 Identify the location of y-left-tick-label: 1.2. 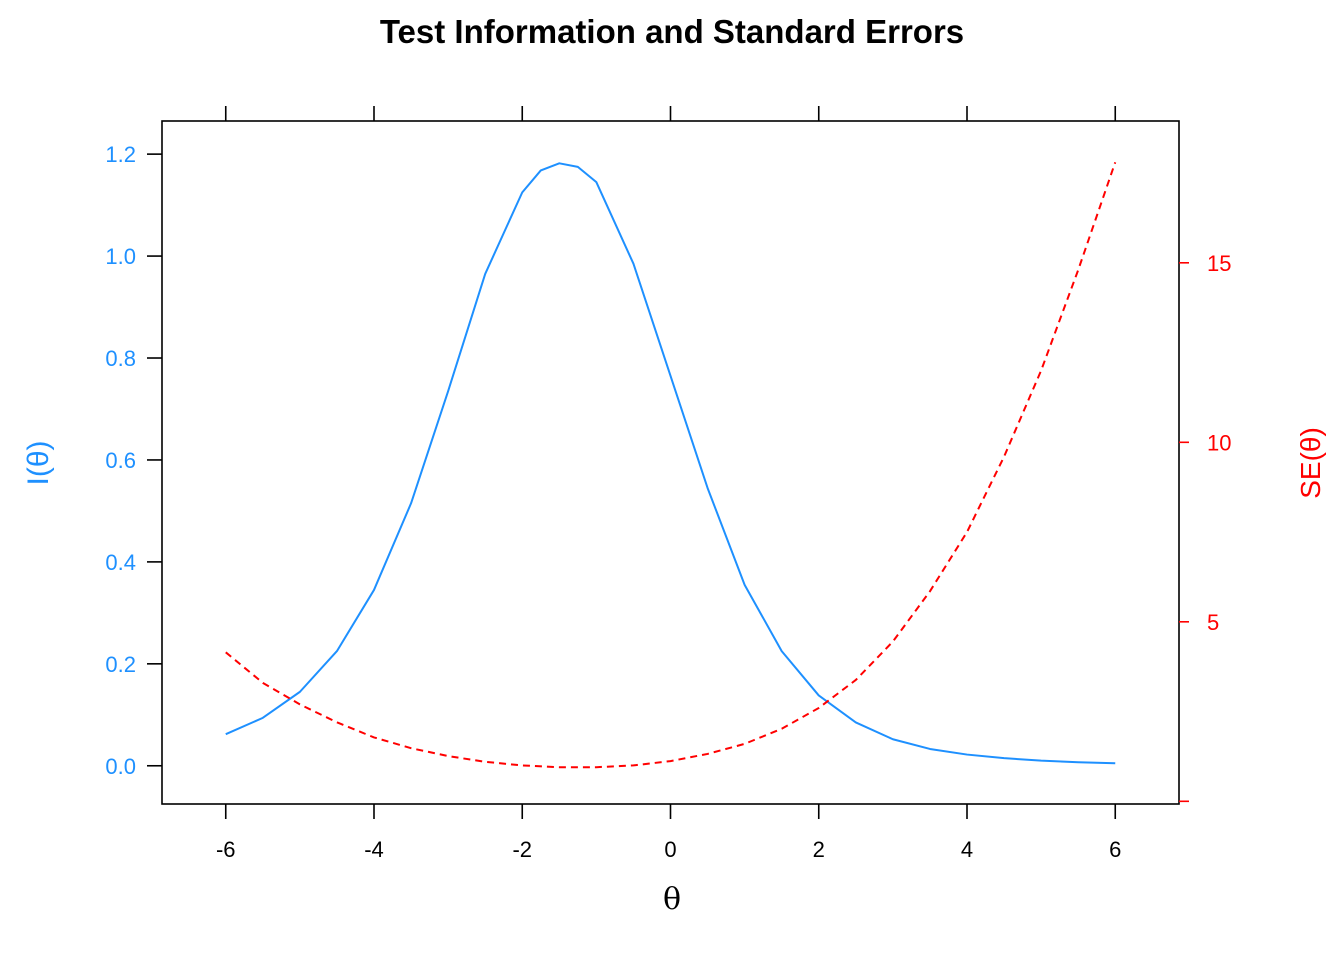
(120, 154).